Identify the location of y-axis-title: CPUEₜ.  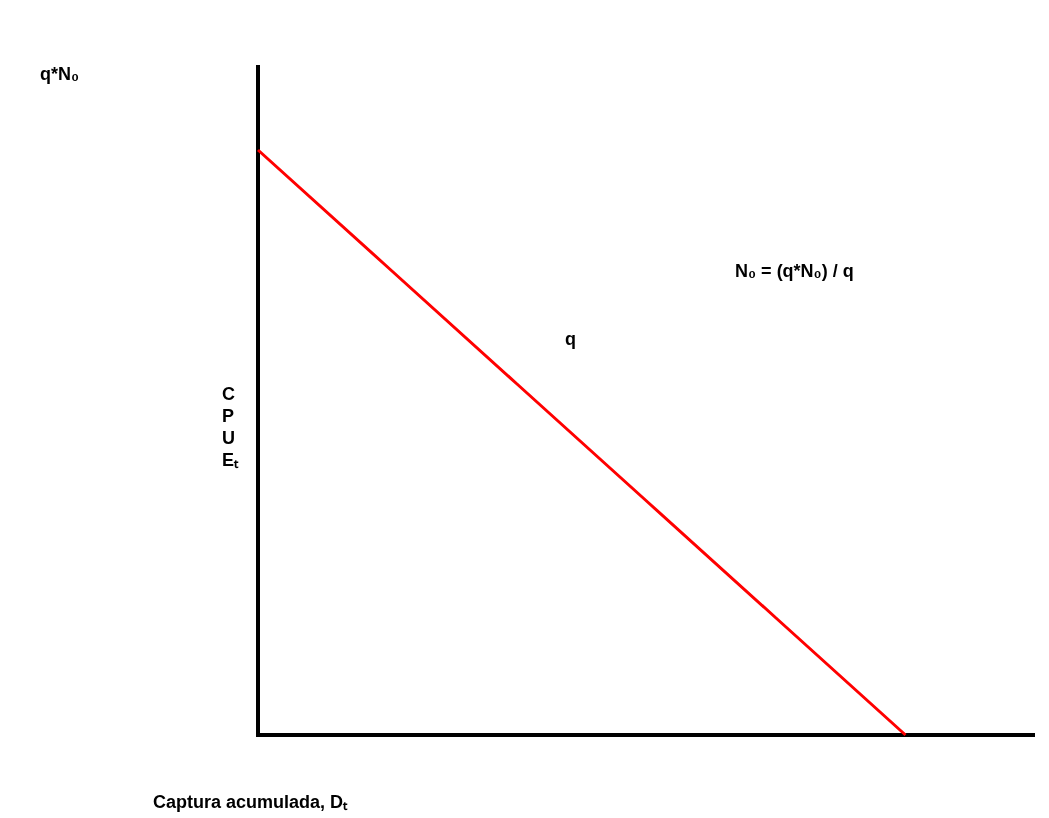
(231, 427).